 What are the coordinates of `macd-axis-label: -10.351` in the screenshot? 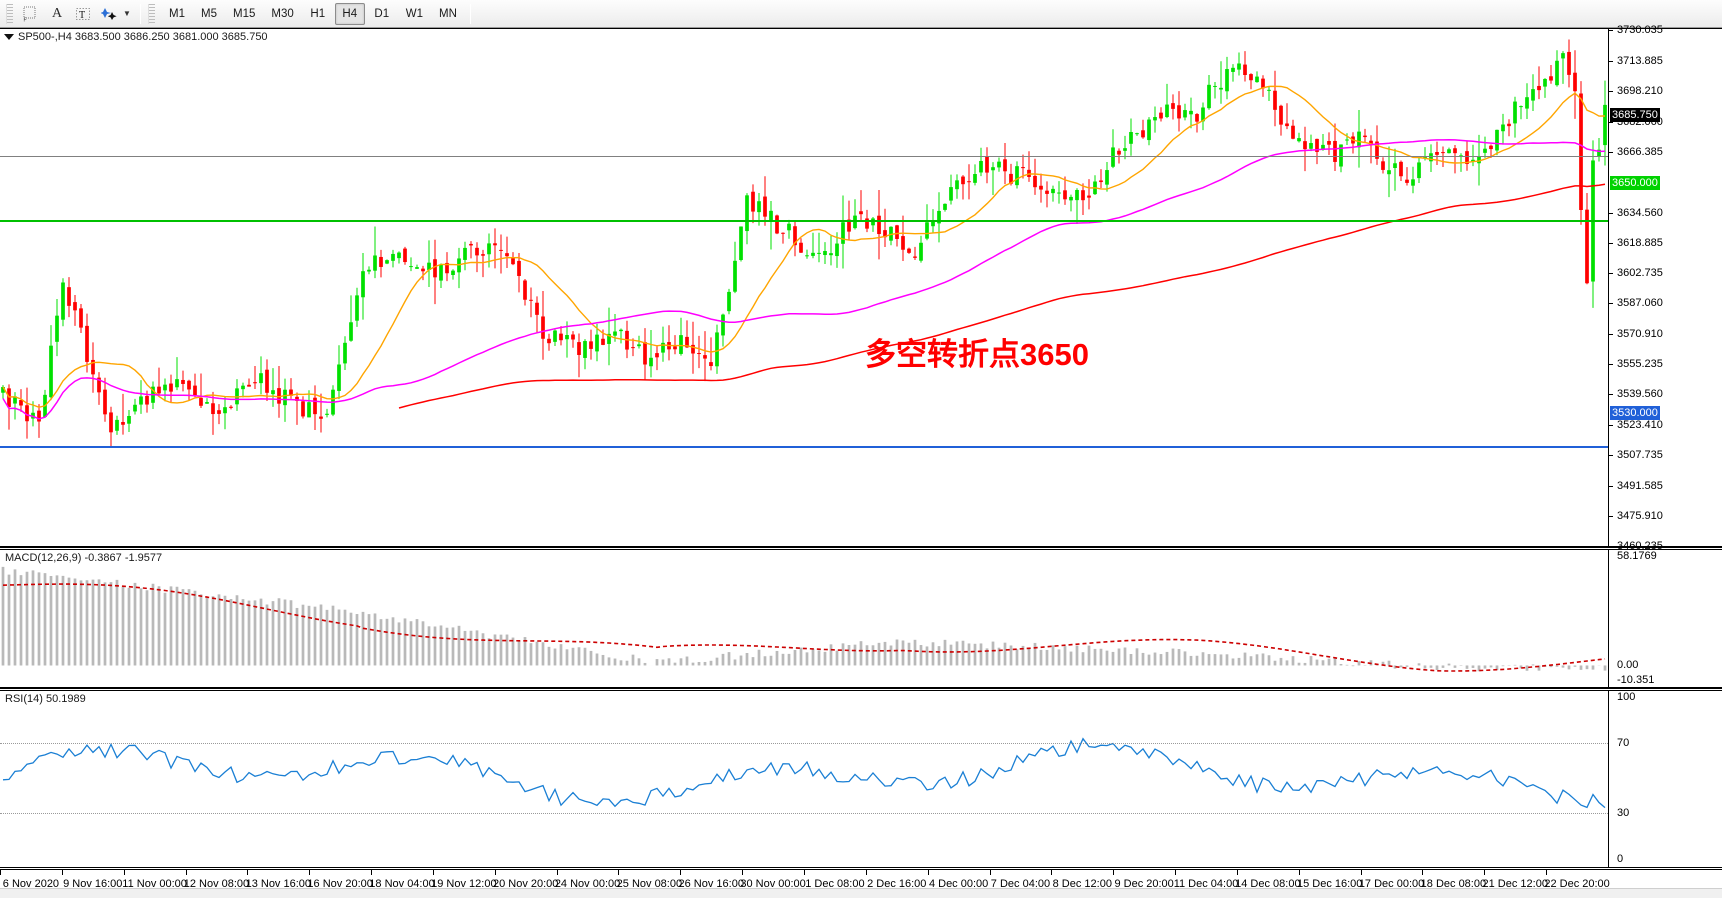 It's located at (1636, 680).